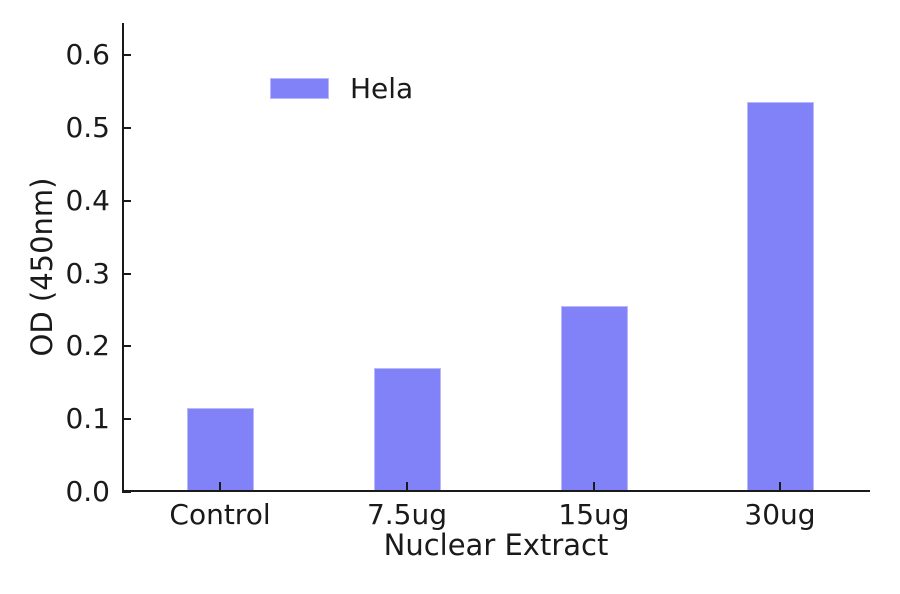  What do you see at coordinates (382, 88) in the screenshot?
I see `legend-label: Hela` at bounding box center [382, 88].